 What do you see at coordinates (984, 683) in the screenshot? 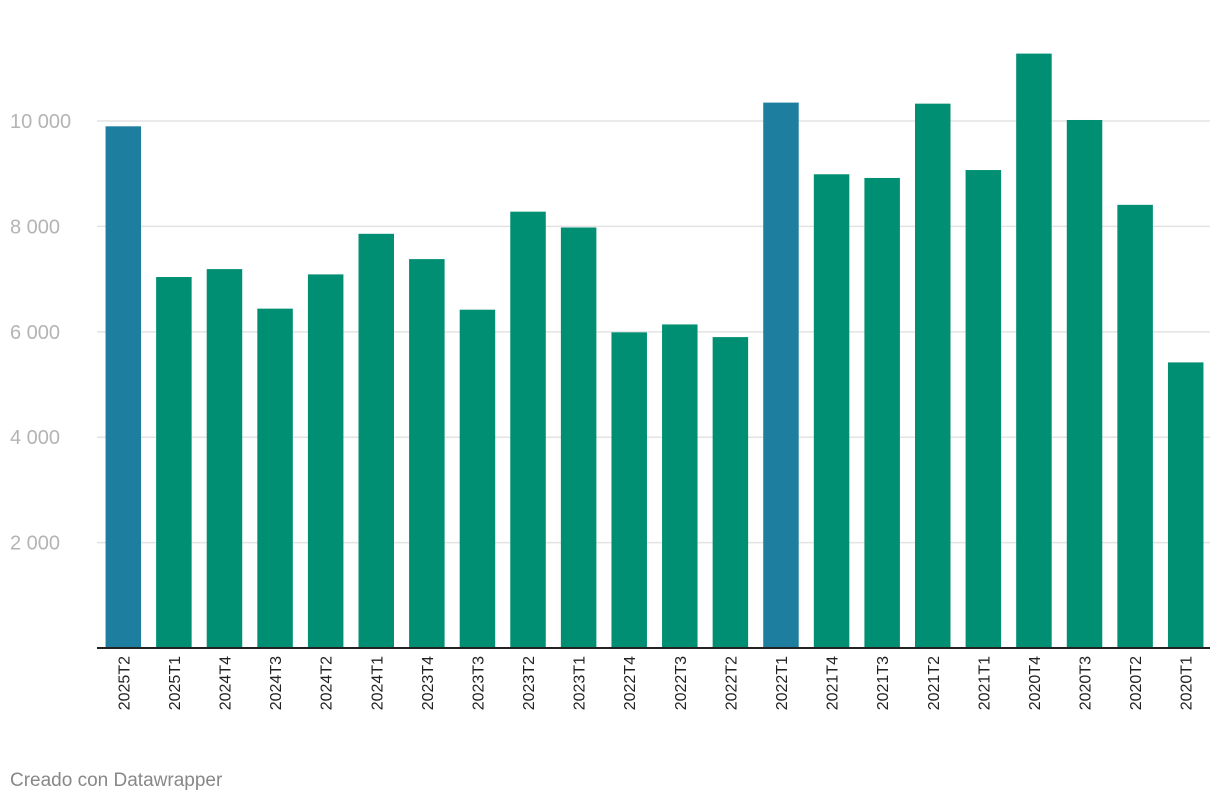
I see `x-tick-label: 2021T1` at bounding box center [984, 683].